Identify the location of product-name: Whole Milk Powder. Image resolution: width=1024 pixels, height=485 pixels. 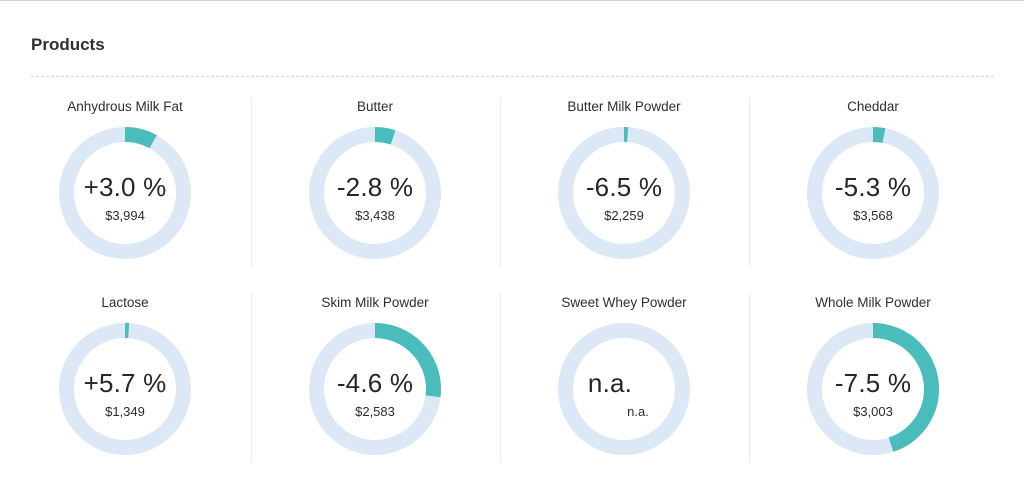
(873, 302).